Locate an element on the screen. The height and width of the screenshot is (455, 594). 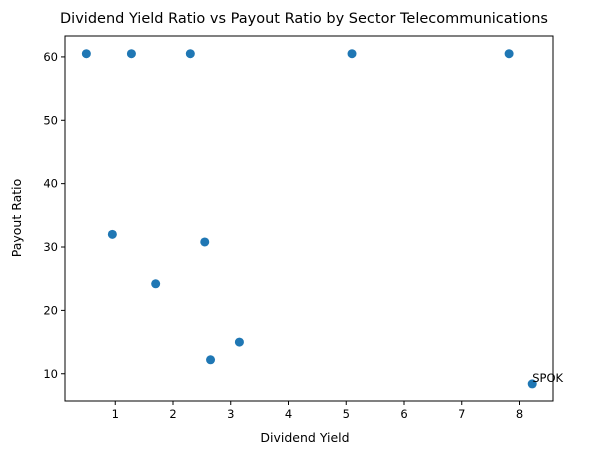
y-axis-label: Payout Ratio is located at coordinates (16, 218).